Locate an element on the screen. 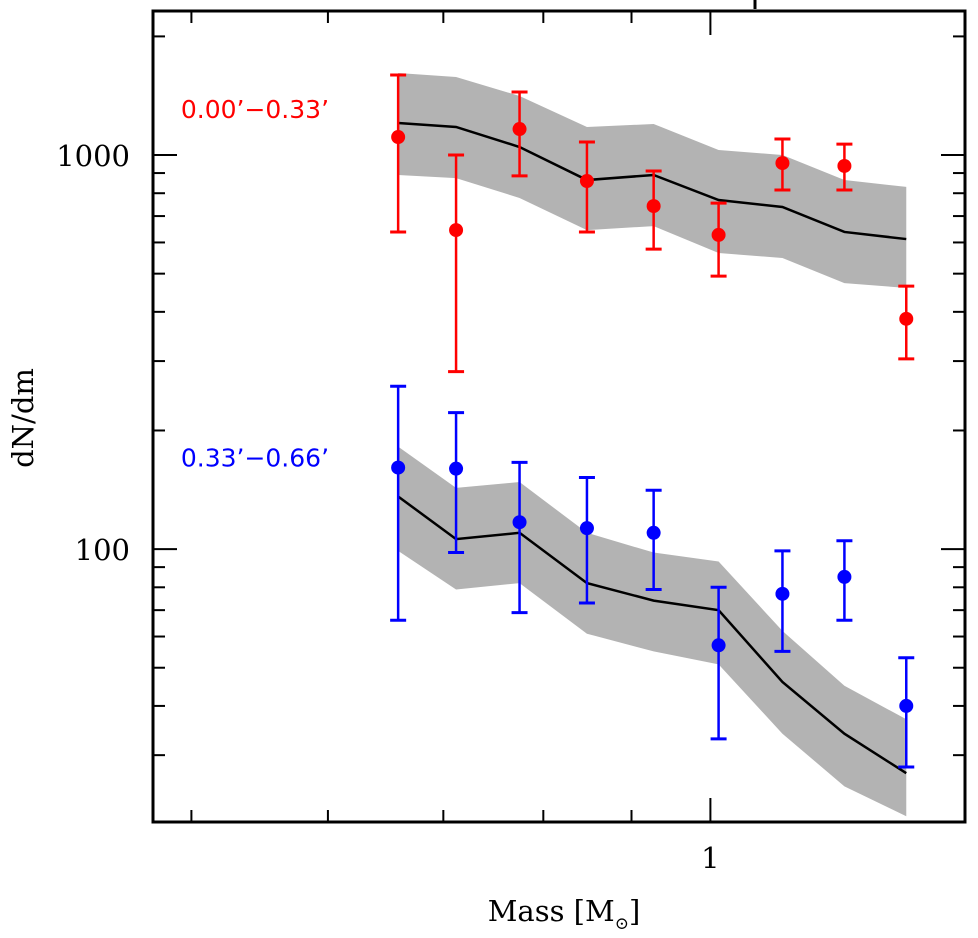 The image size is (978, 938). x-tick-label: 1 is located at coordinates (710, 858).